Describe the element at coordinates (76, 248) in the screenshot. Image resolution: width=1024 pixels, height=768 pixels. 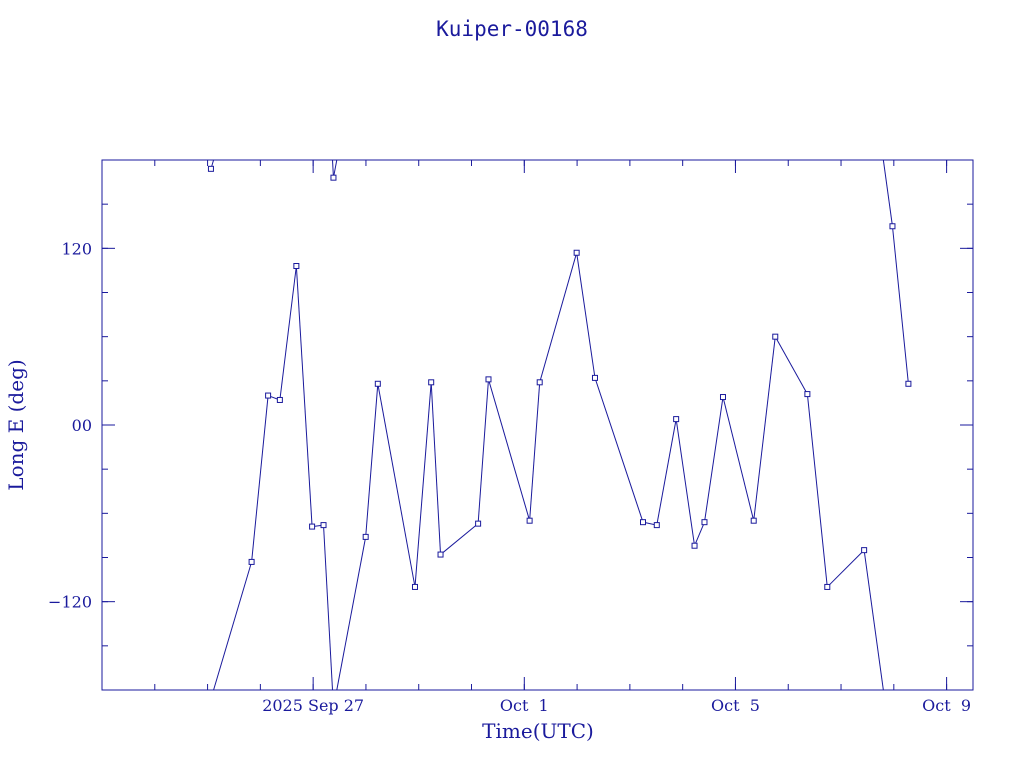
I see `y-tick-label: 120` at that location.